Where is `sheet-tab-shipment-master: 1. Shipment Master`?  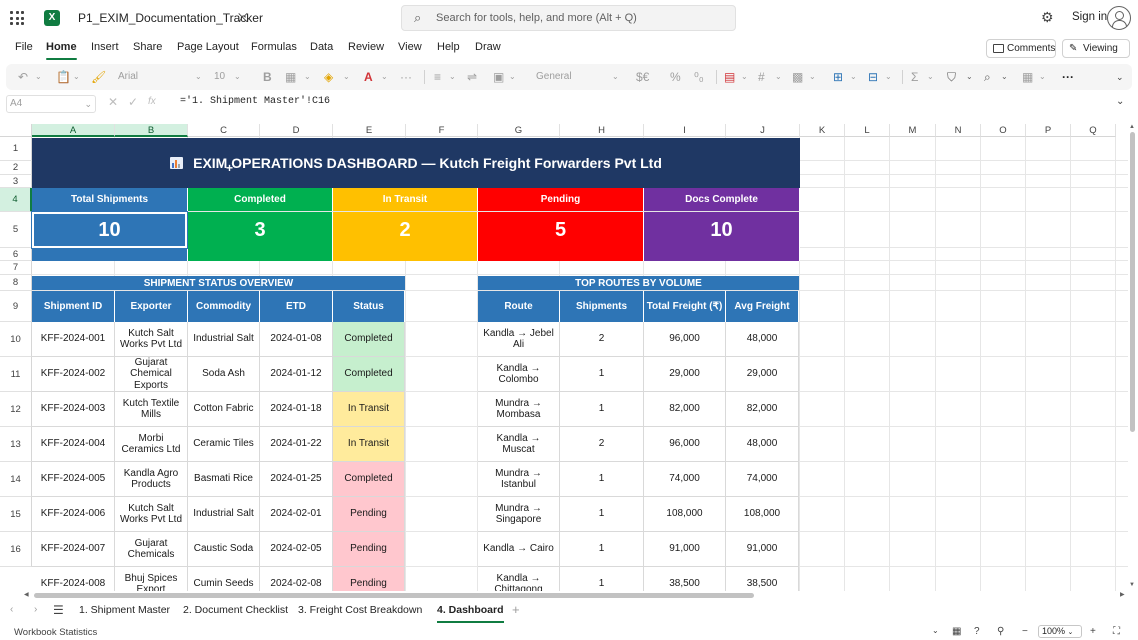
sheet-tab-shipment-master: 1. Shipment Master is located at coordinates (125, 610).